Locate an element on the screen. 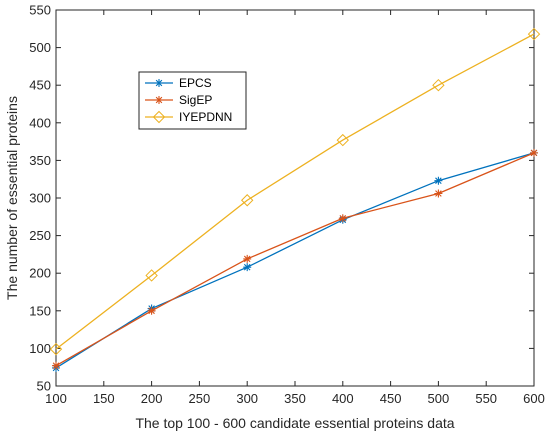 The width and height of the screenshot is (550, 435). y-tick-label: 450 is located at coordinates (40, 85).